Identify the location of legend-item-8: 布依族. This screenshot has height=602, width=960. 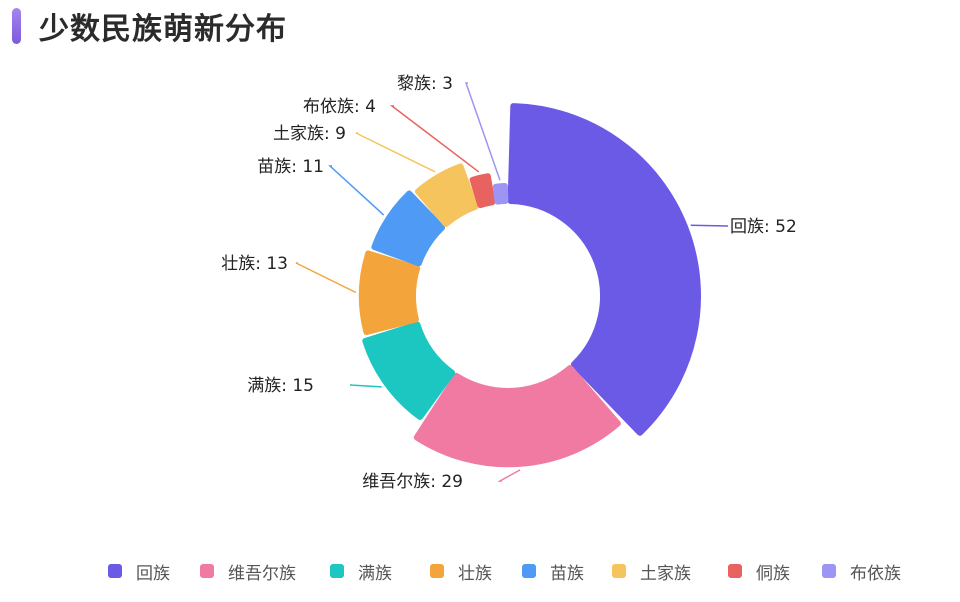
(861, 571).